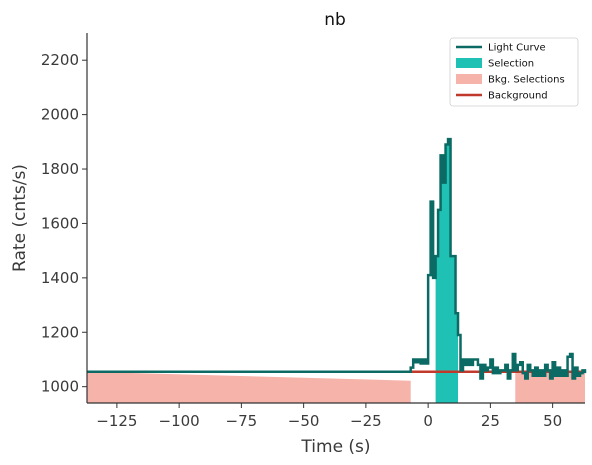 The image size is (592, 465). Describe the element at coordinates (490, 421) in the screenshot. I see `x-tick-label: 25` at that location.